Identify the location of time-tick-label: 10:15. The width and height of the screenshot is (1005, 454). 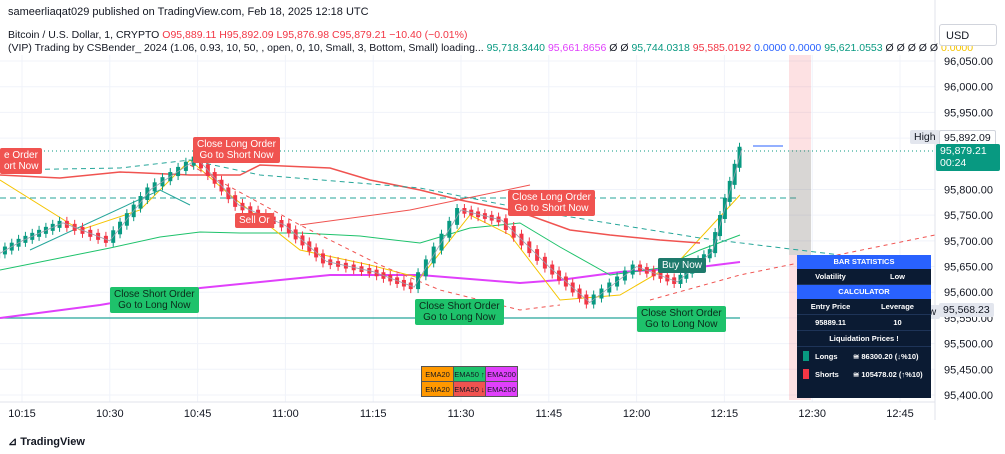
(22, 414).